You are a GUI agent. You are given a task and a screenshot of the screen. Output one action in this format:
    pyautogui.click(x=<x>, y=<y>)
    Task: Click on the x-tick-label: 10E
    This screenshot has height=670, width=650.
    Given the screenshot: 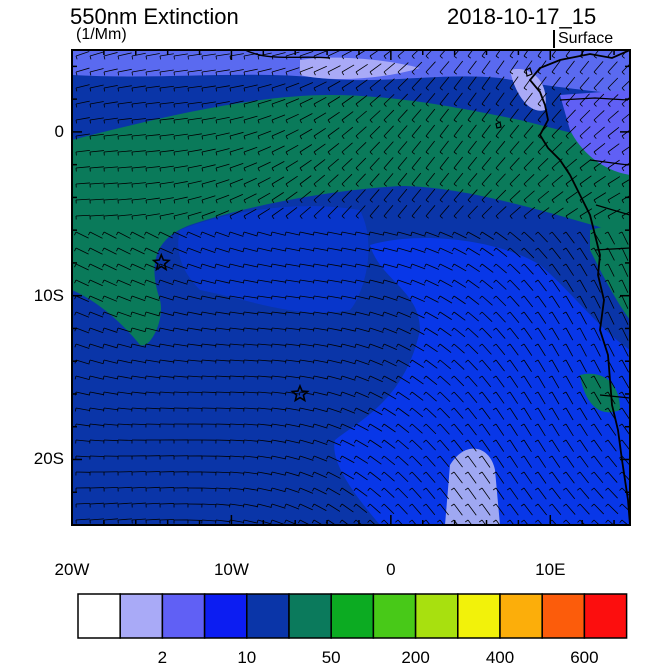 What is the action you would take?
    pyautogui.click(x=550, y=570)
    